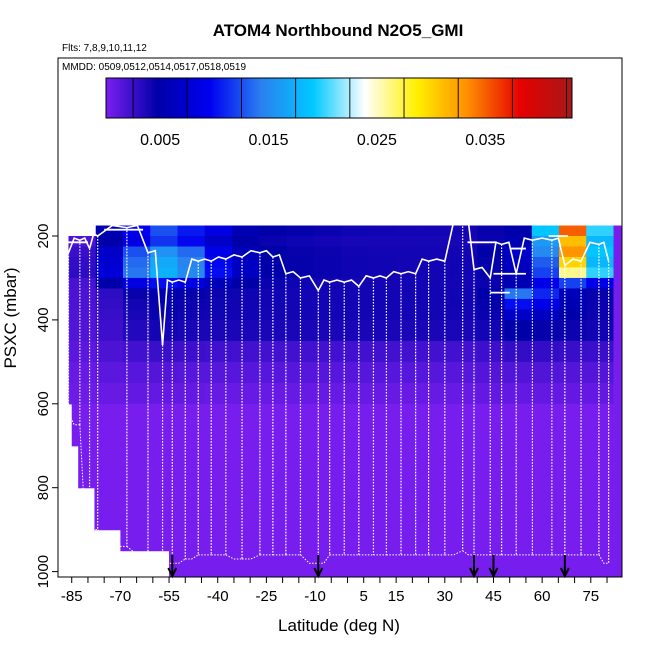  I want to click on chart-title: ATOM4 Northbound N2O5_GMI, so click(338, 30).